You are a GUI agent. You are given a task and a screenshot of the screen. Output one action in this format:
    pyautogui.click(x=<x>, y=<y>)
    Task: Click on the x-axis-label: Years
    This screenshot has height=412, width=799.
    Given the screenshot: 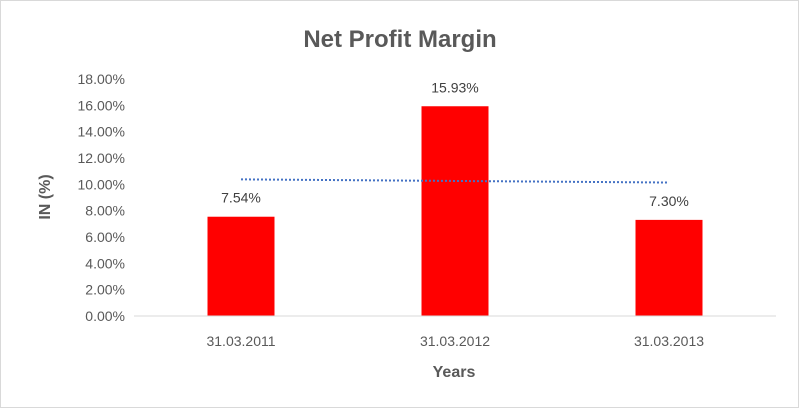 What is the action you would take?
    pyautogui.click(x=454, y=372)
    